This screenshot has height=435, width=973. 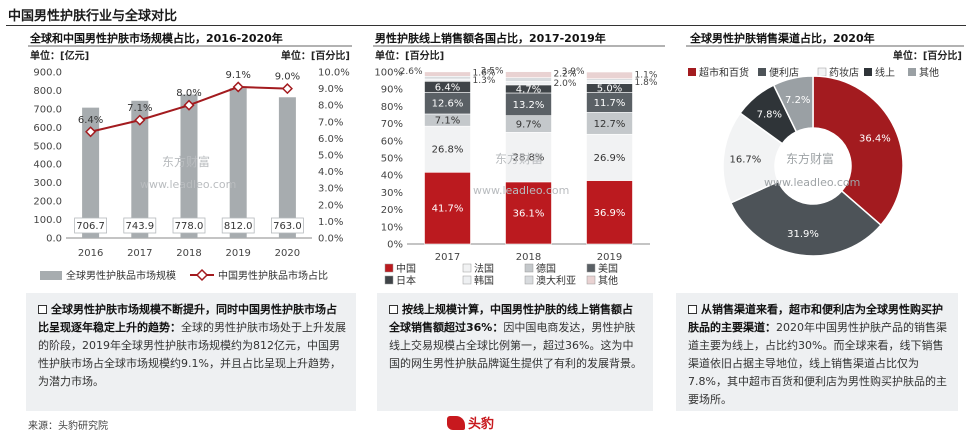 I want to click on segment-value-label: 28.8%, so click(x=529, y=158).